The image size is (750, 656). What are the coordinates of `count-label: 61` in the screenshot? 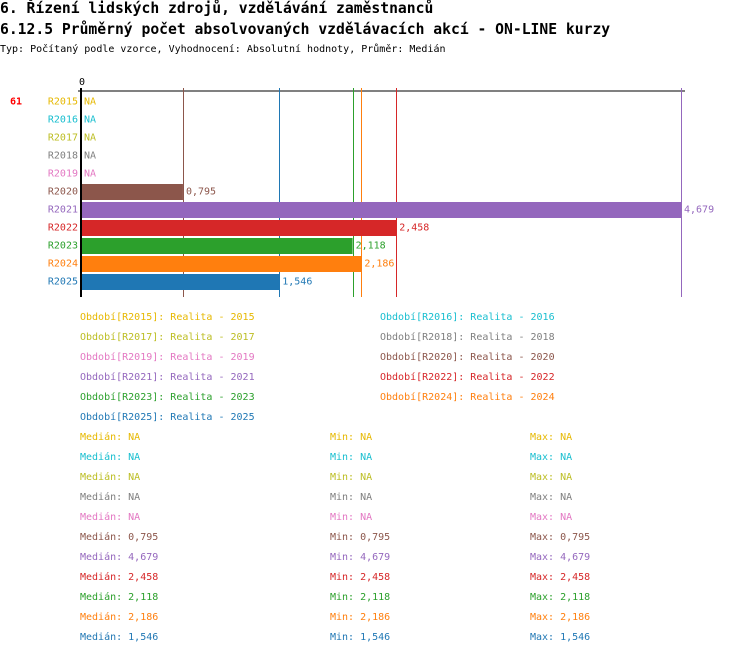 It's located at (16, 102).